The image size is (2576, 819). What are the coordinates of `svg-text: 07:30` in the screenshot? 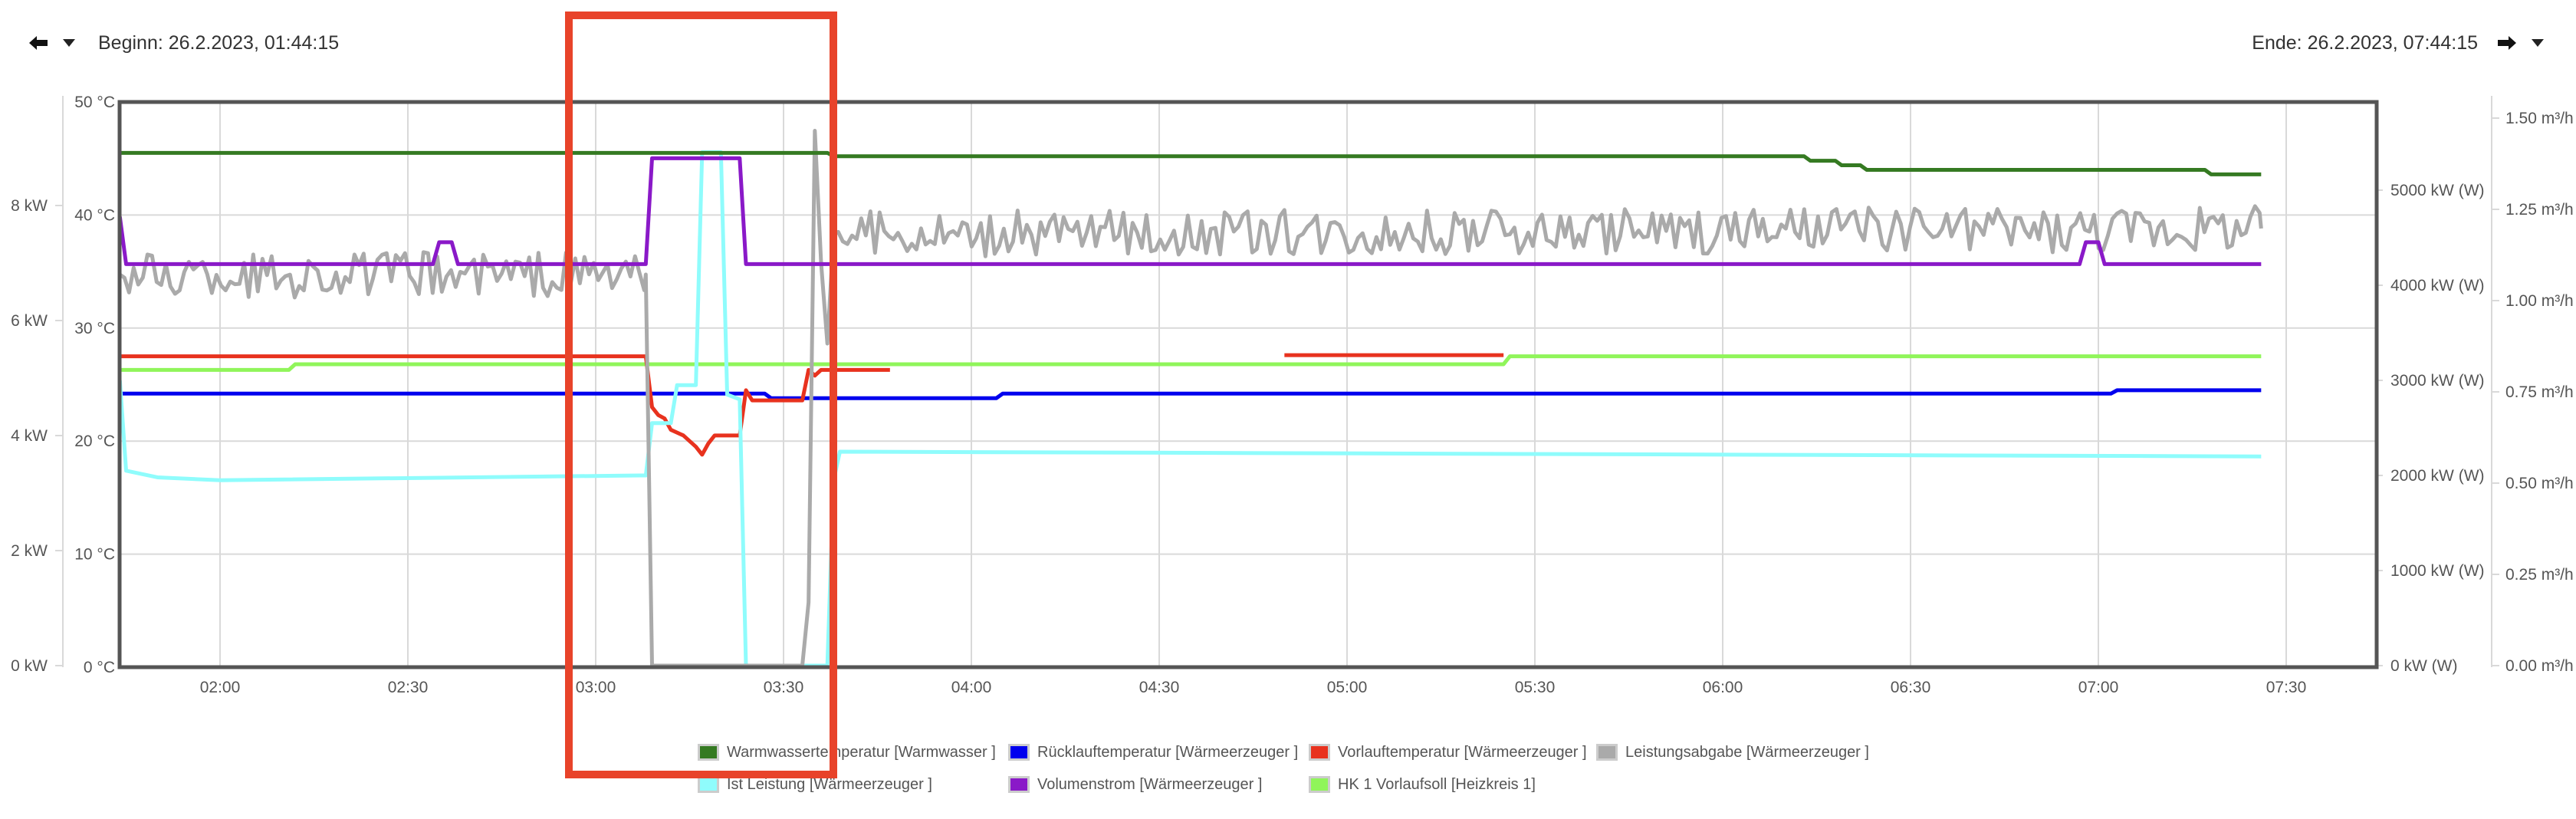 It's located at (2286, 688).